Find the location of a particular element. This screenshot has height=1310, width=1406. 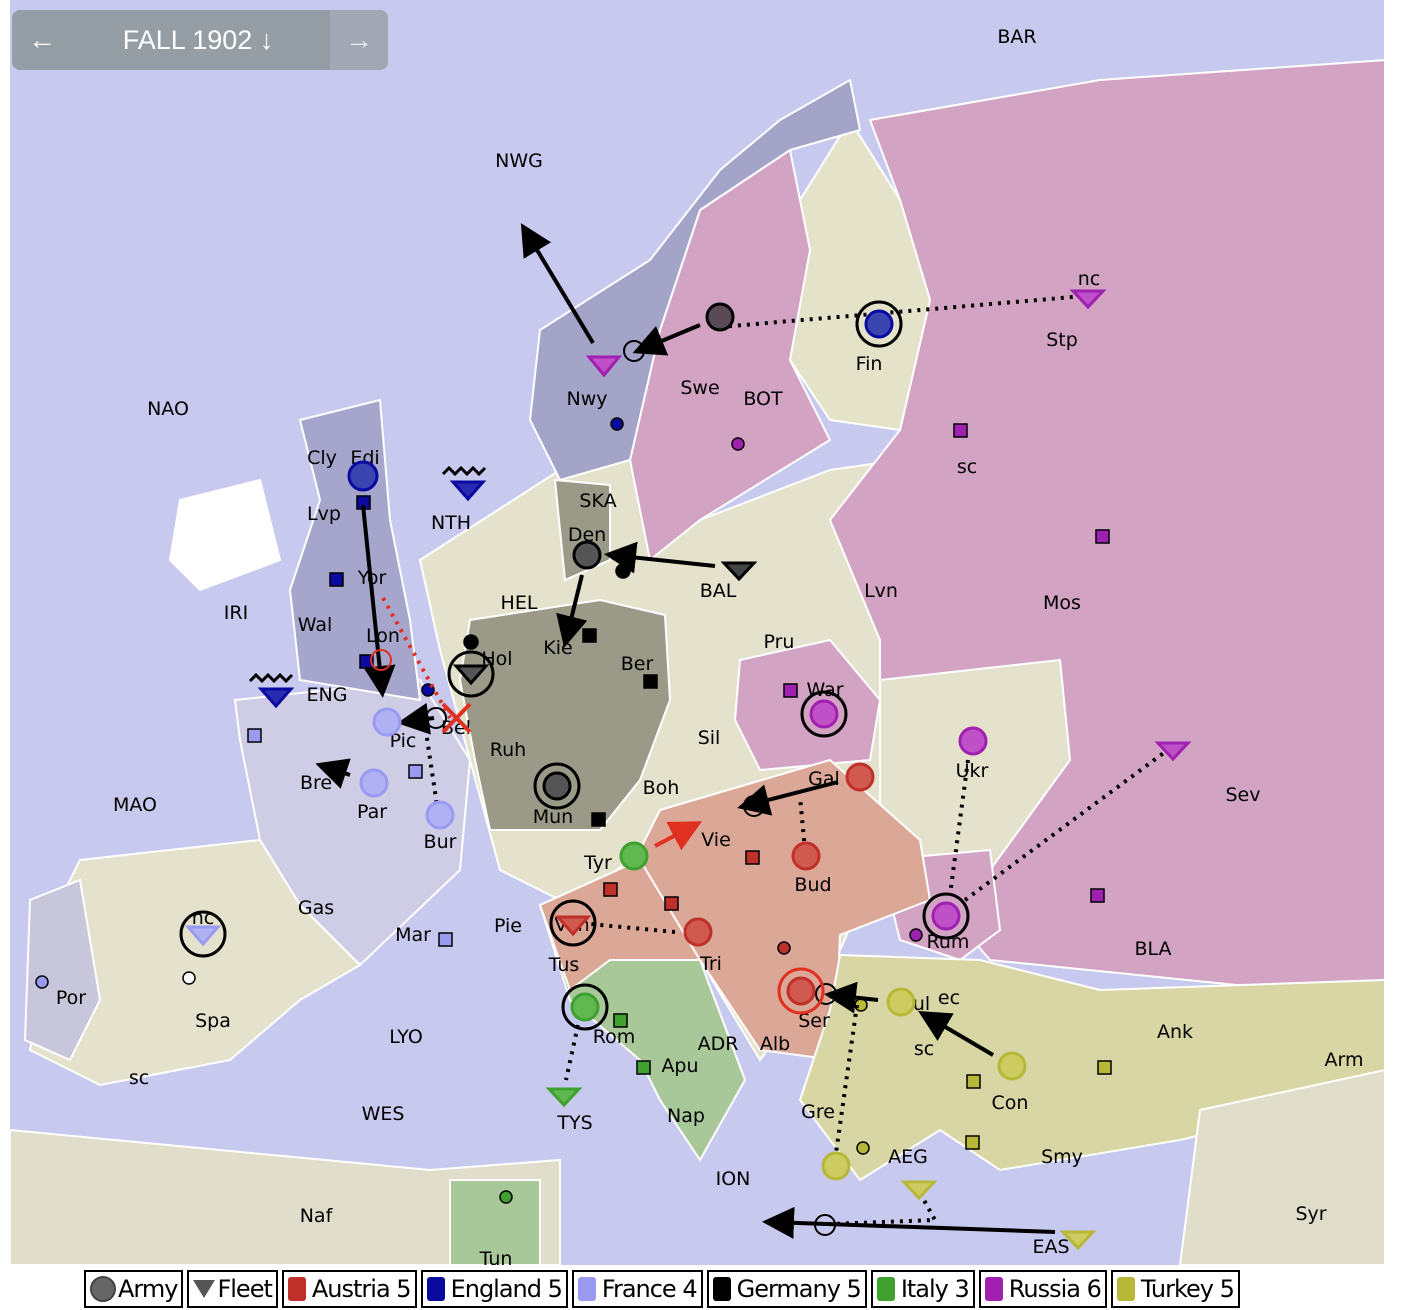

province-label: BAL is located at coordinates (718, 591).